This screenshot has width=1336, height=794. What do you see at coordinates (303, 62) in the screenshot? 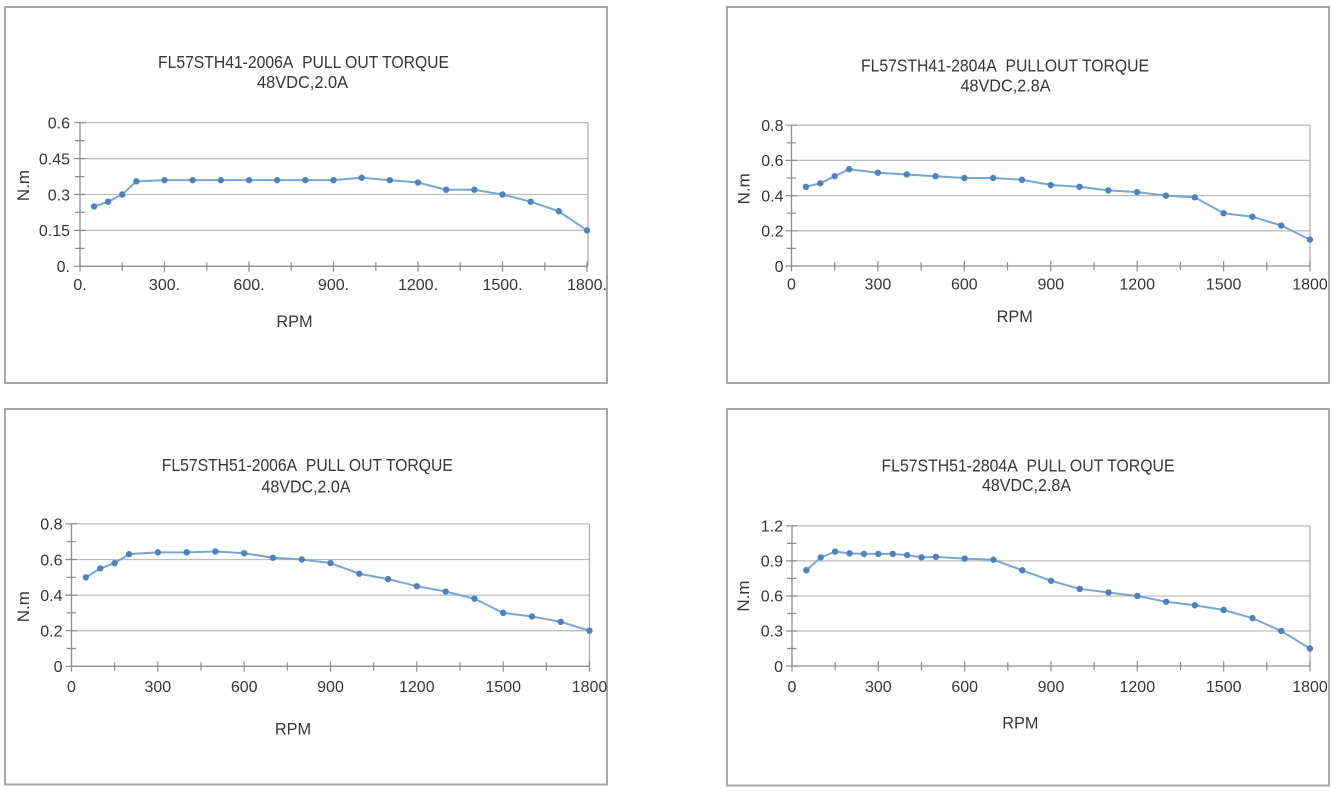
I see `svg-text:FL57STH41-2006A PULL OUT TORQ: FL57STH41-2006A PULL OUT TORQUE` at bounding box center [303, 62].